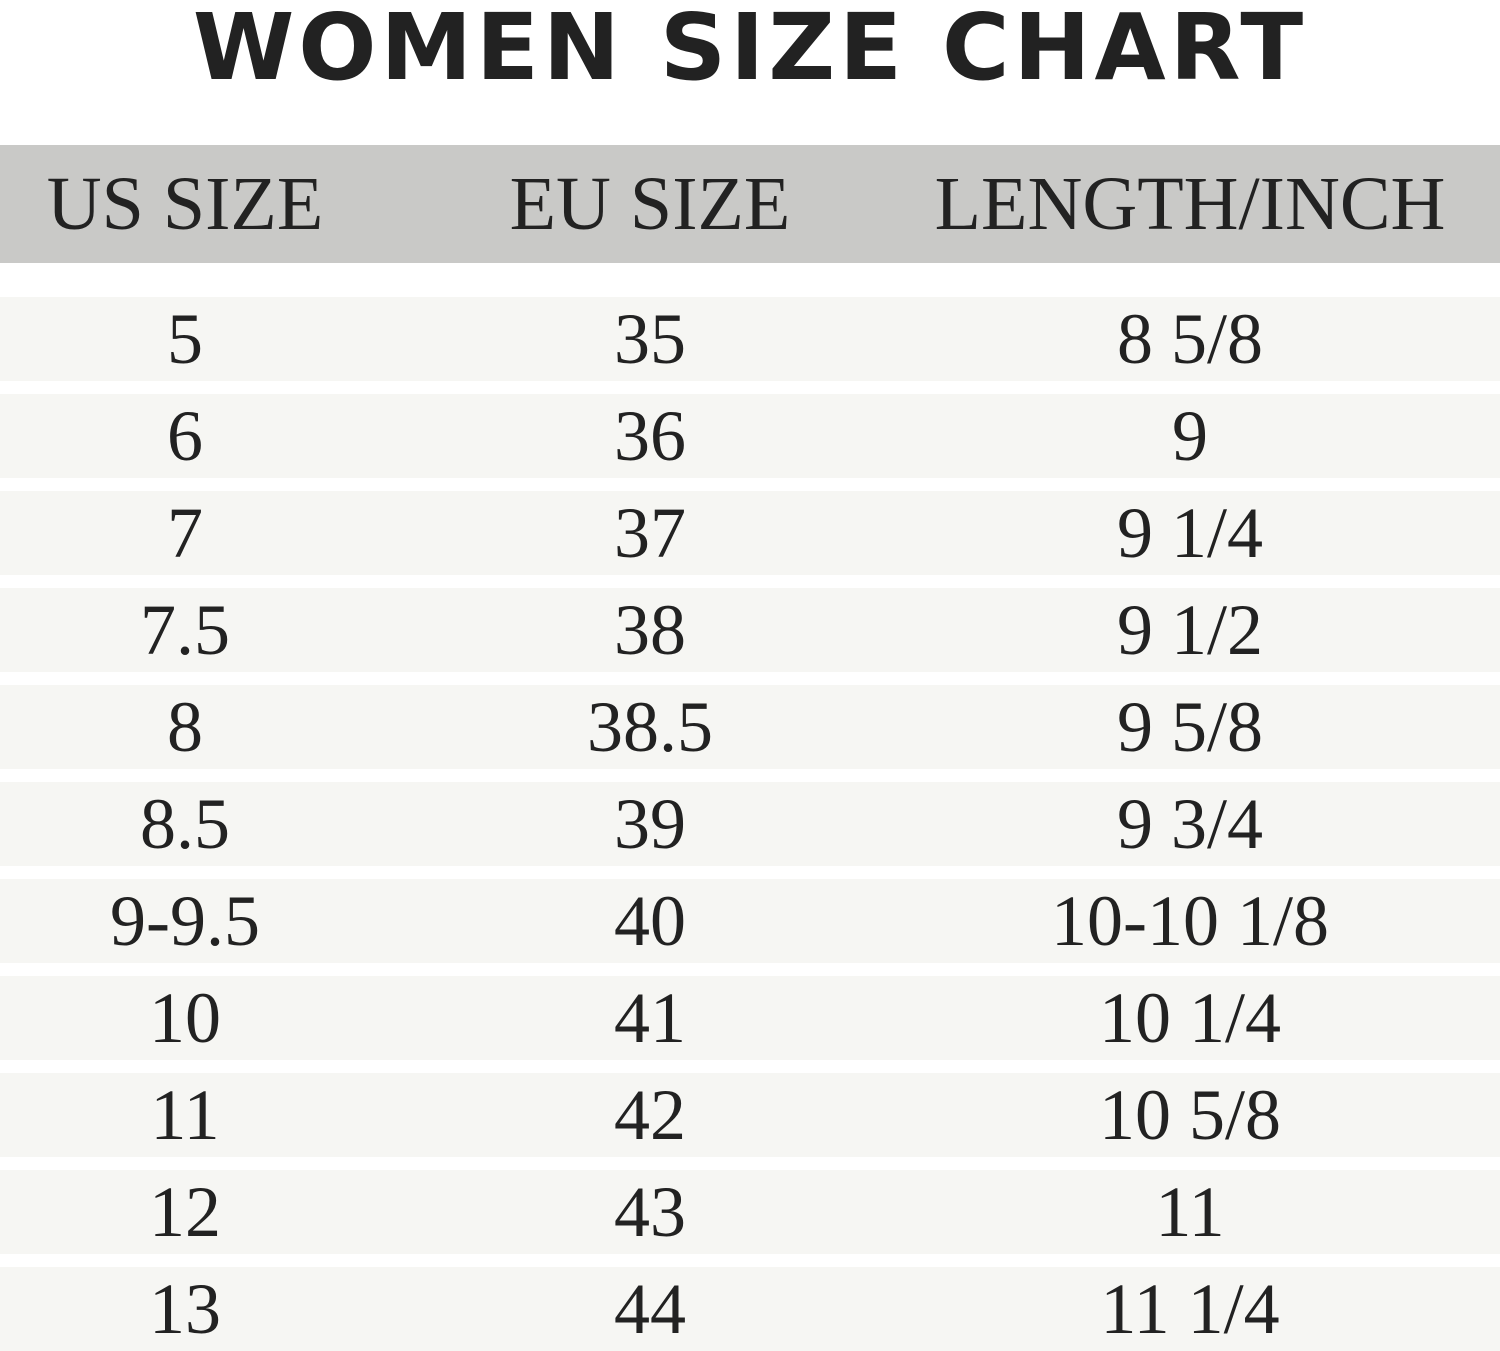 Image resolution: width=1500 pixels, height=1351 pixels. I want to click on table-cell: 9-9.5, so click(185, 921).